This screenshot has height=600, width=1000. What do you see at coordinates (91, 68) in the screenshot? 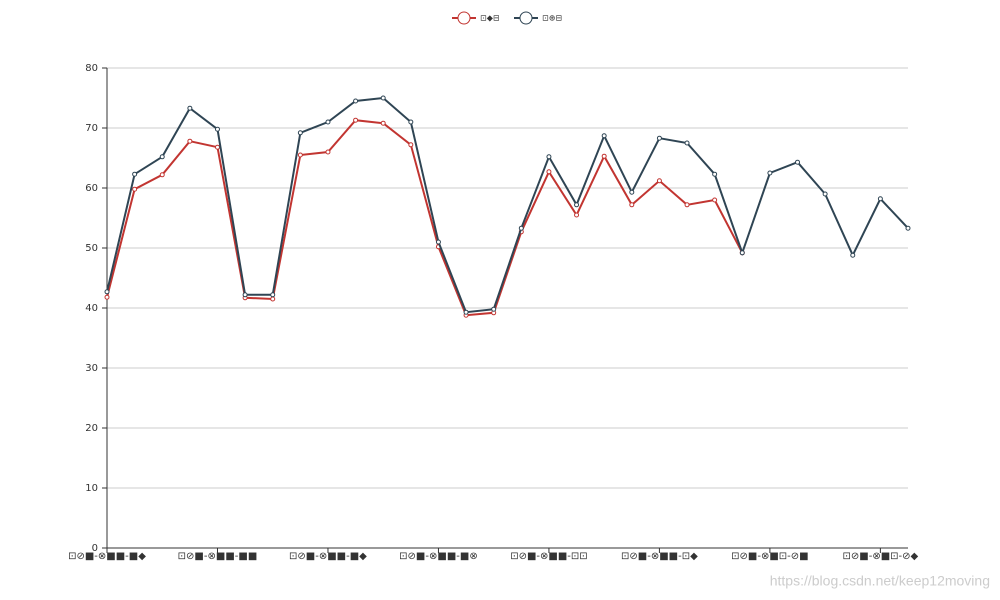
I see `y-tick-label: 80` at bounding box center [91, 68].